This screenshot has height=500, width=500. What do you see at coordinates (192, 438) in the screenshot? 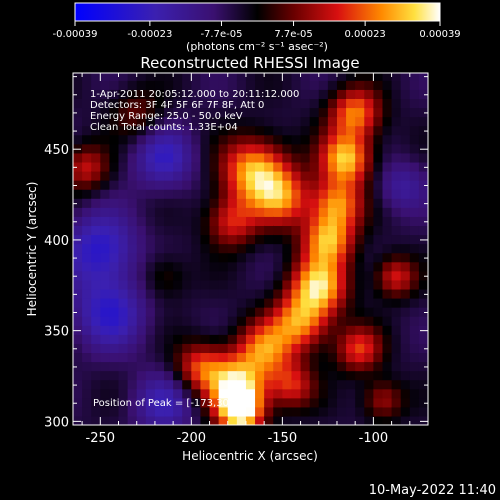
I see `x-tick-label: -200` at bounding box center [192, 438].